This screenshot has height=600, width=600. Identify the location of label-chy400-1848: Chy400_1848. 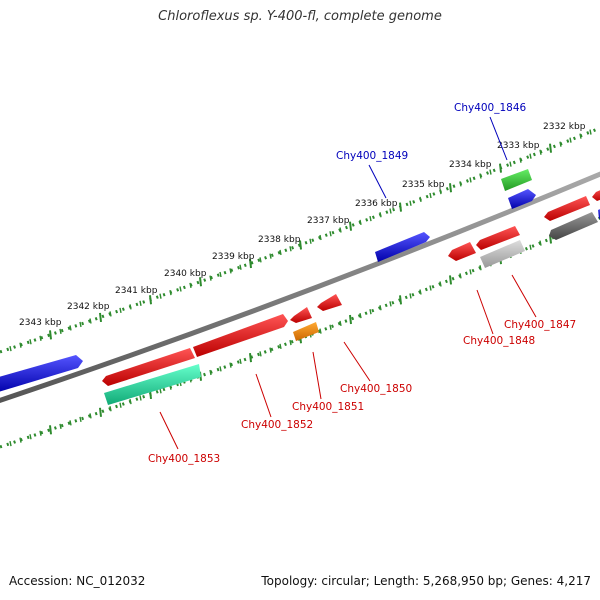
(499, 341).